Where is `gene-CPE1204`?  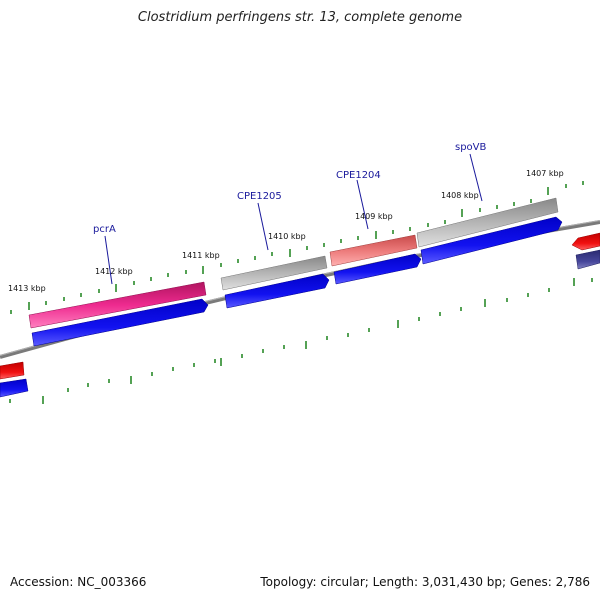 gene-CPE1204 is located at coordinates (373, 250).